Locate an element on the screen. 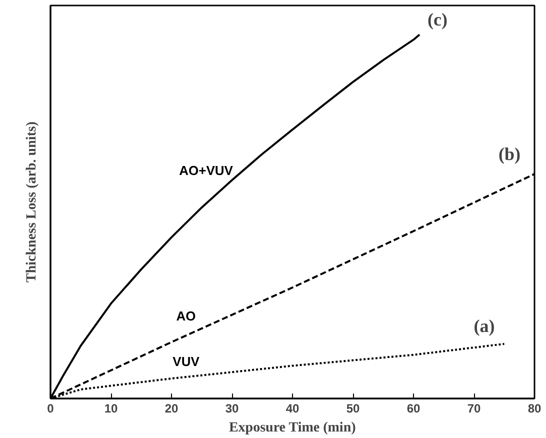 The image size is (546, 438). text: (c) is located at coordinates (438, 20).